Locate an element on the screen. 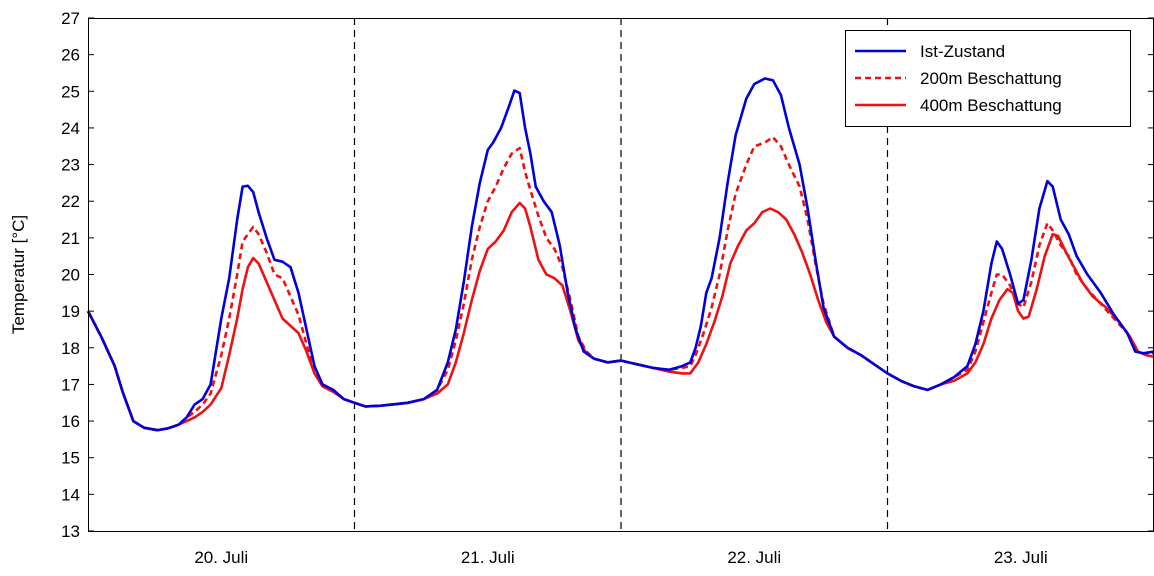  y-tick-label: 14 is located at coordinates (70, 494).